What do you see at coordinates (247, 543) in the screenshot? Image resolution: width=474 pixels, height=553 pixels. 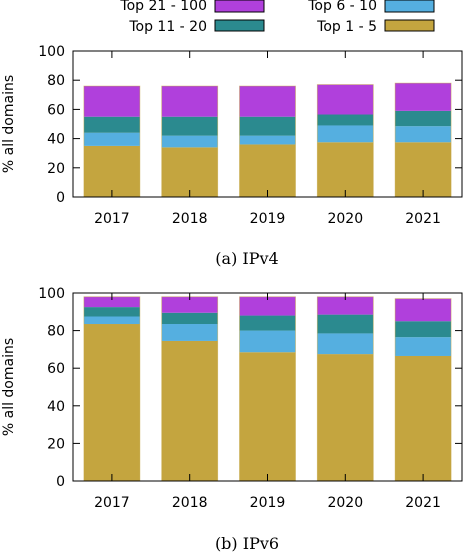 I see `chart-caption: (b) IPv6` at bounding box center [247, 543].